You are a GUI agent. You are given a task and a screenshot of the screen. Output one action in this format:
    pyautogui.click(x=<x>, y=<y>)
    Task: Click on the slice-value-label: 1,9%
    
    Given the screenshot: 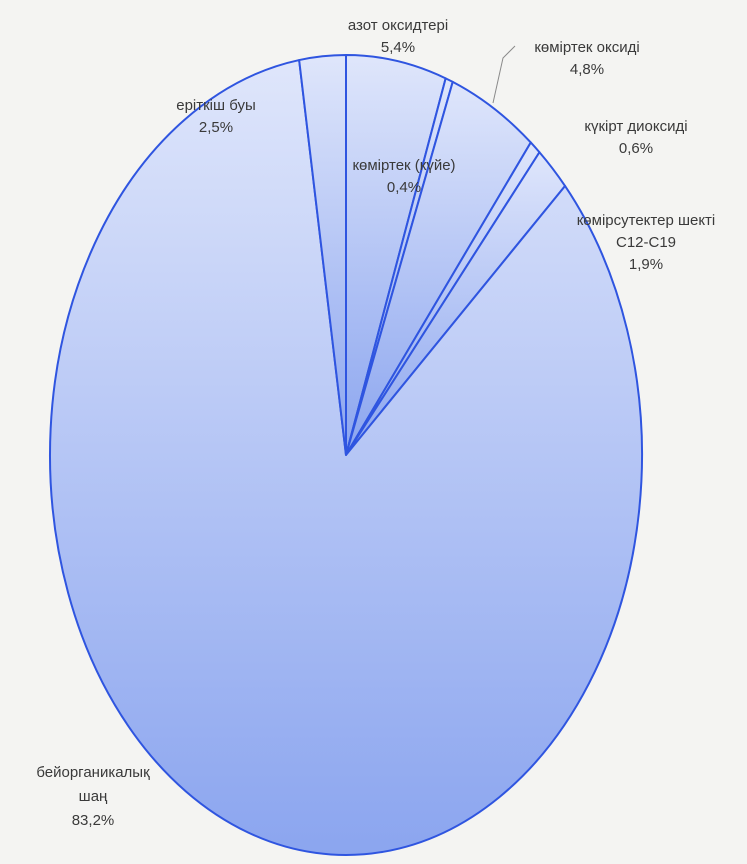 What is the action you would take?
    pyautogui.click(x=646, y=264)
    